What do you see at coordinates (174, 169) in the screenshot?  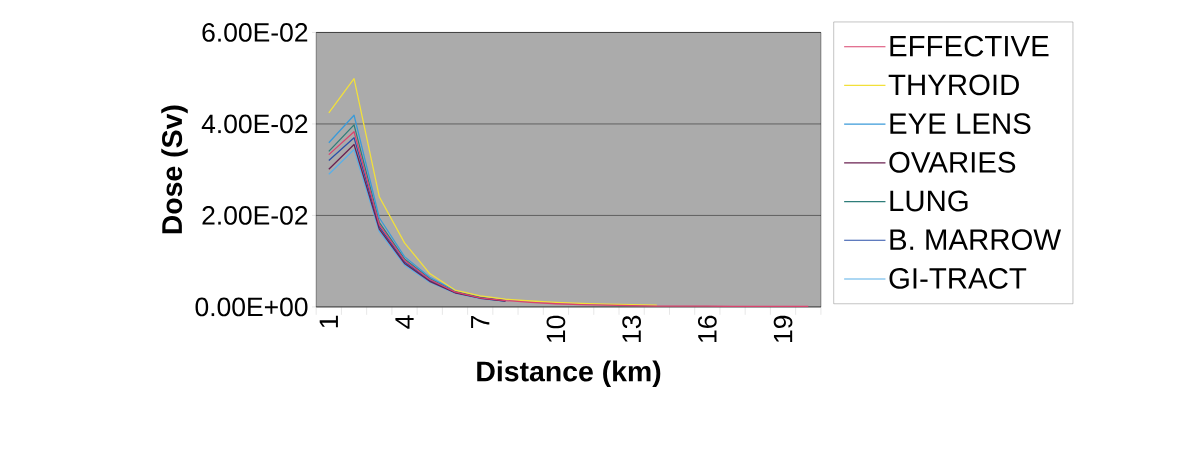 I see `y-axis-title: Dose (Sv)` at bounding box center [174, 169].